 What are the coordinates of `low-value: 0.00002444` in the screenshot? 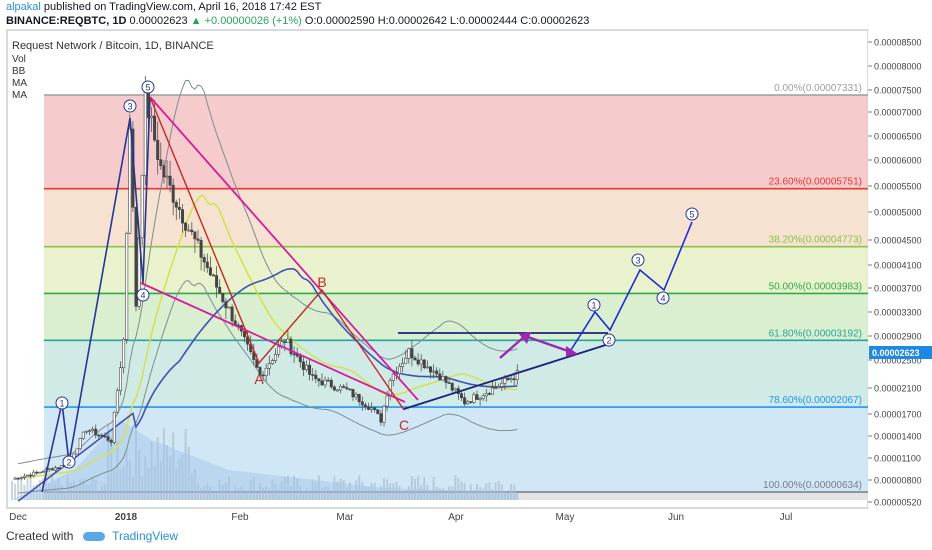 It's located at (488, 21).